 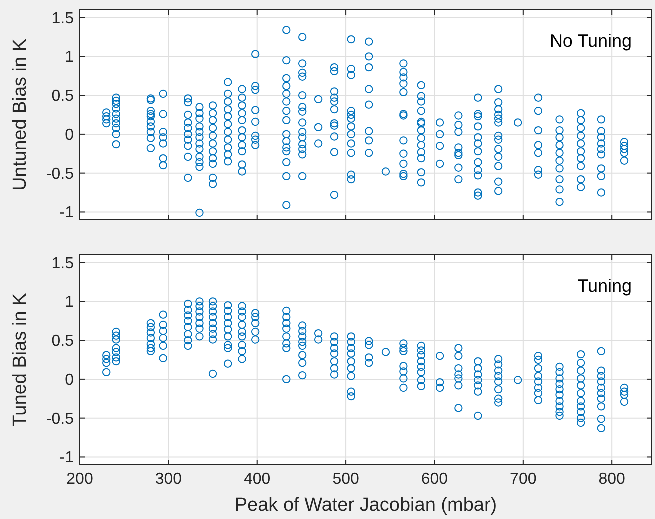 What do you see at coordinates (20, 359) in the screenshot?
I see `y-axis-title: Tuned Bias in K` at bounding box center [20, 359].